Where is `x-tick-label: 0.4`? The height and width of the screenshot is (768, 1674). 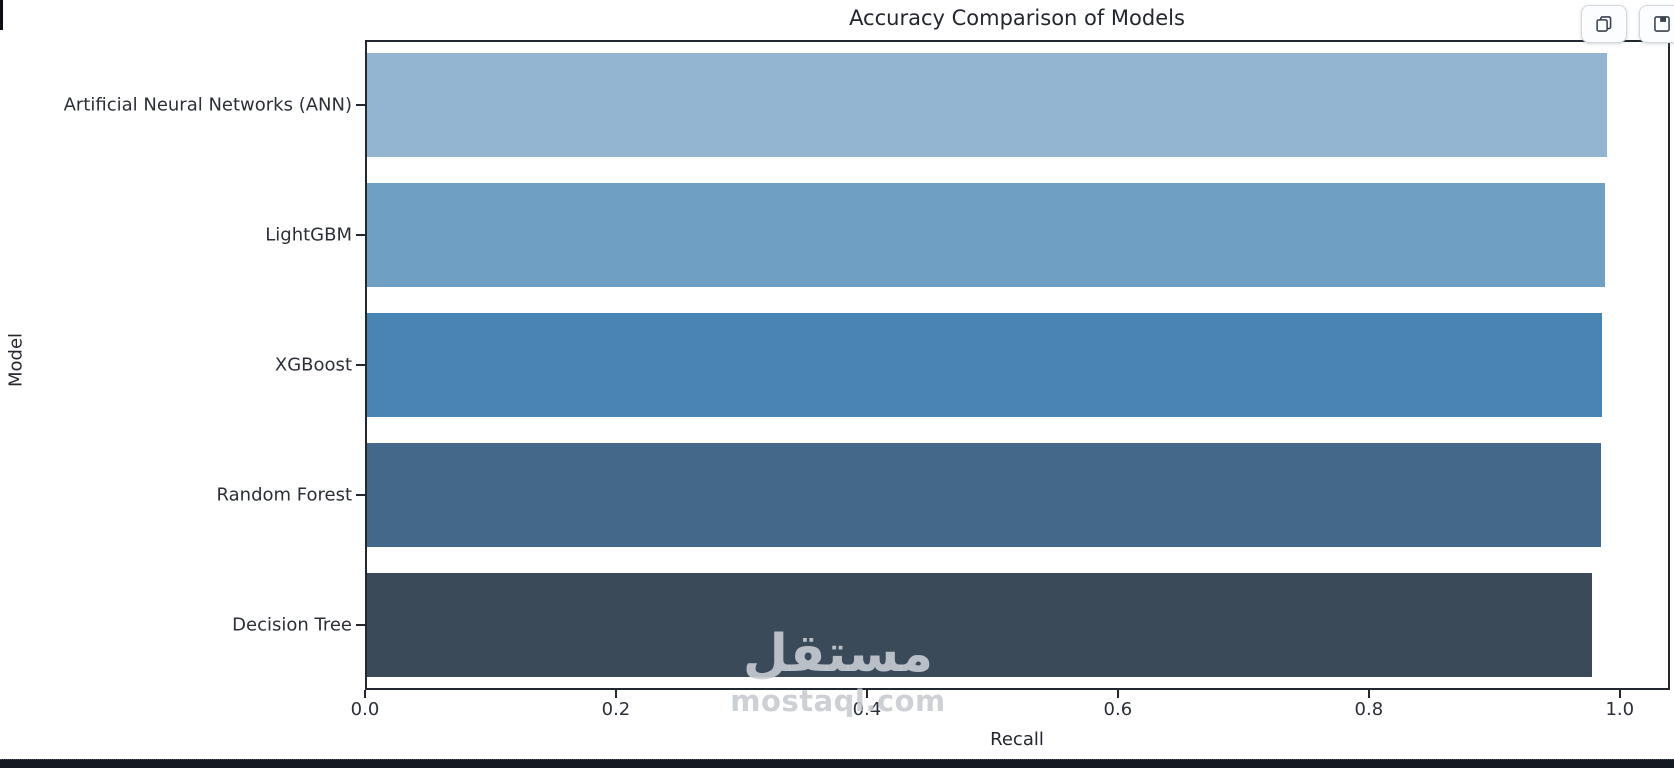 x-tick-label: 0.4 is located at coordinates (867, 709).